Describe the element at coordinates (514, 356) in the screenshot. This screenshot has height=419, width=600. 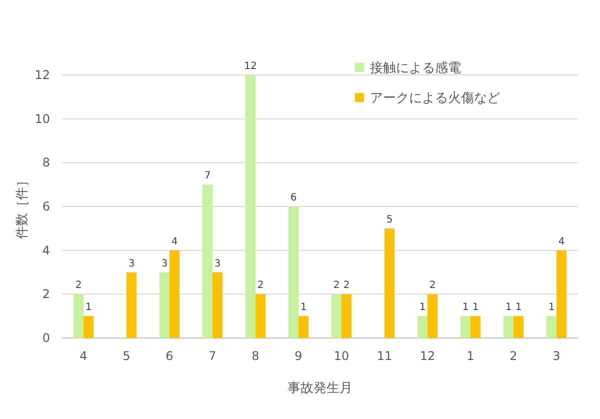
I see `x-tick-label: 2` at that location.